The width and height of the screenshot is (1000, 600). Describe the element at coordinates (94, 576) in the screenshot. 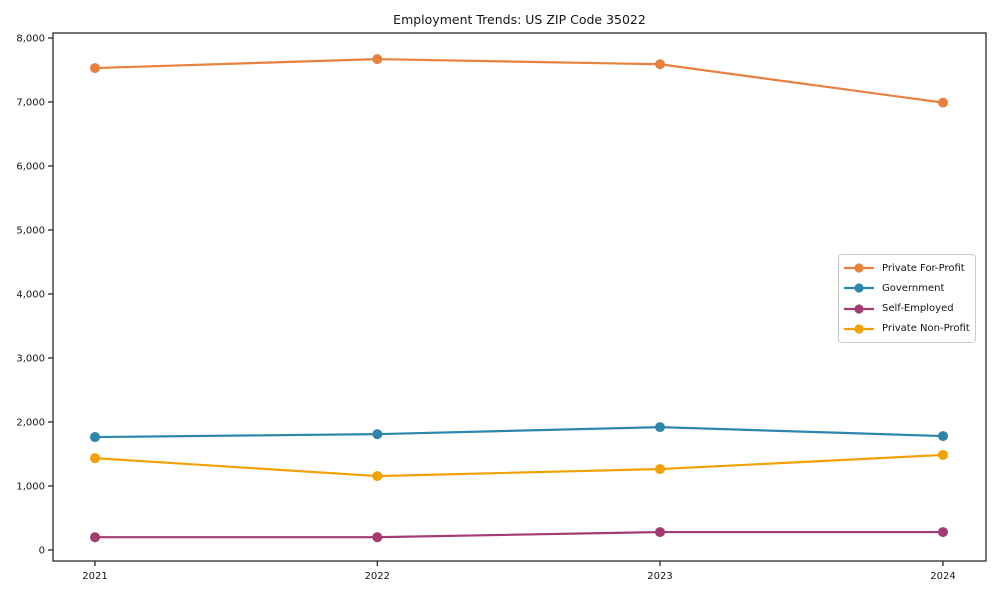

I see `x-tick-label: 2021` at that location.